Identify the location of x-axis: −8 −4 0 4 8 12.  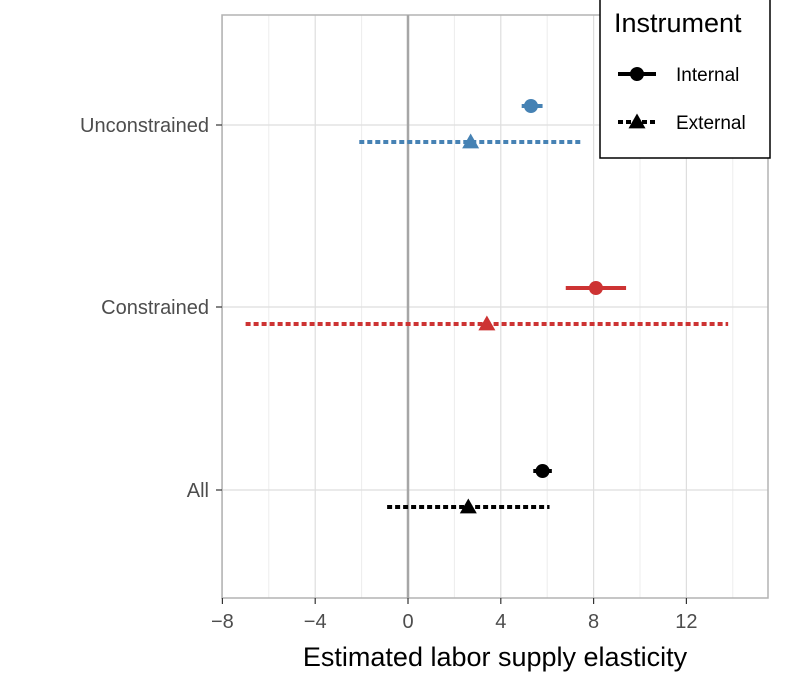
(454, 615).